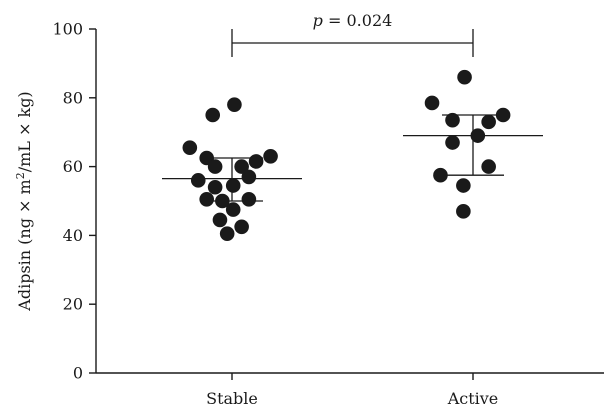  What do you see at coordinates (318, 20) in the screenshot?
I see `p-symbol: p` at bounding box center [318, 20].